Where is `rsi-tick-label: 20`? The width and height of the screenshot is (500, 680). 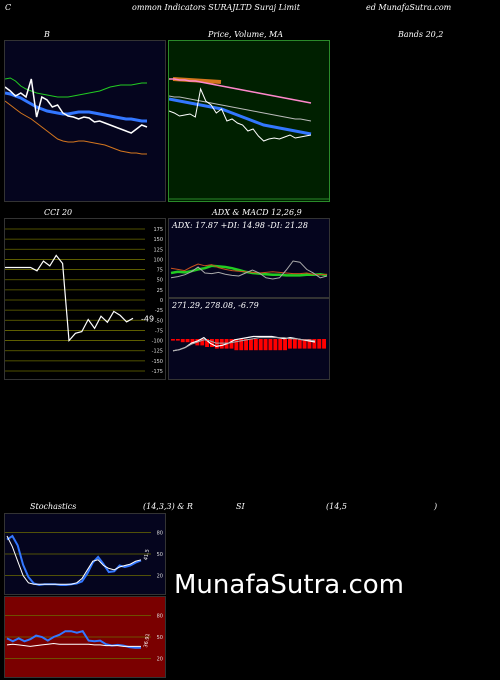
rsi-tick-label: 20 is located at coordinates (160, 660).